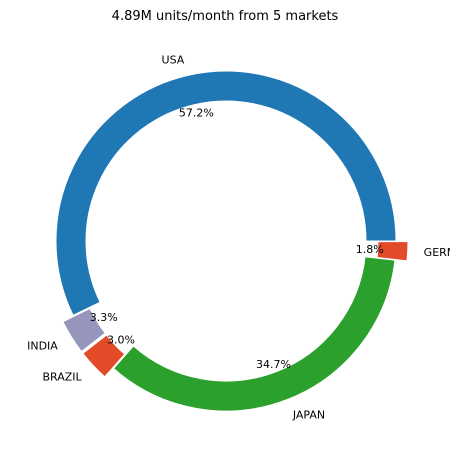  What do you see at coordinates (308, 415) in the screenshot?
I see `slice-label-japan: JAPAN` at bounding box center [308, 415].